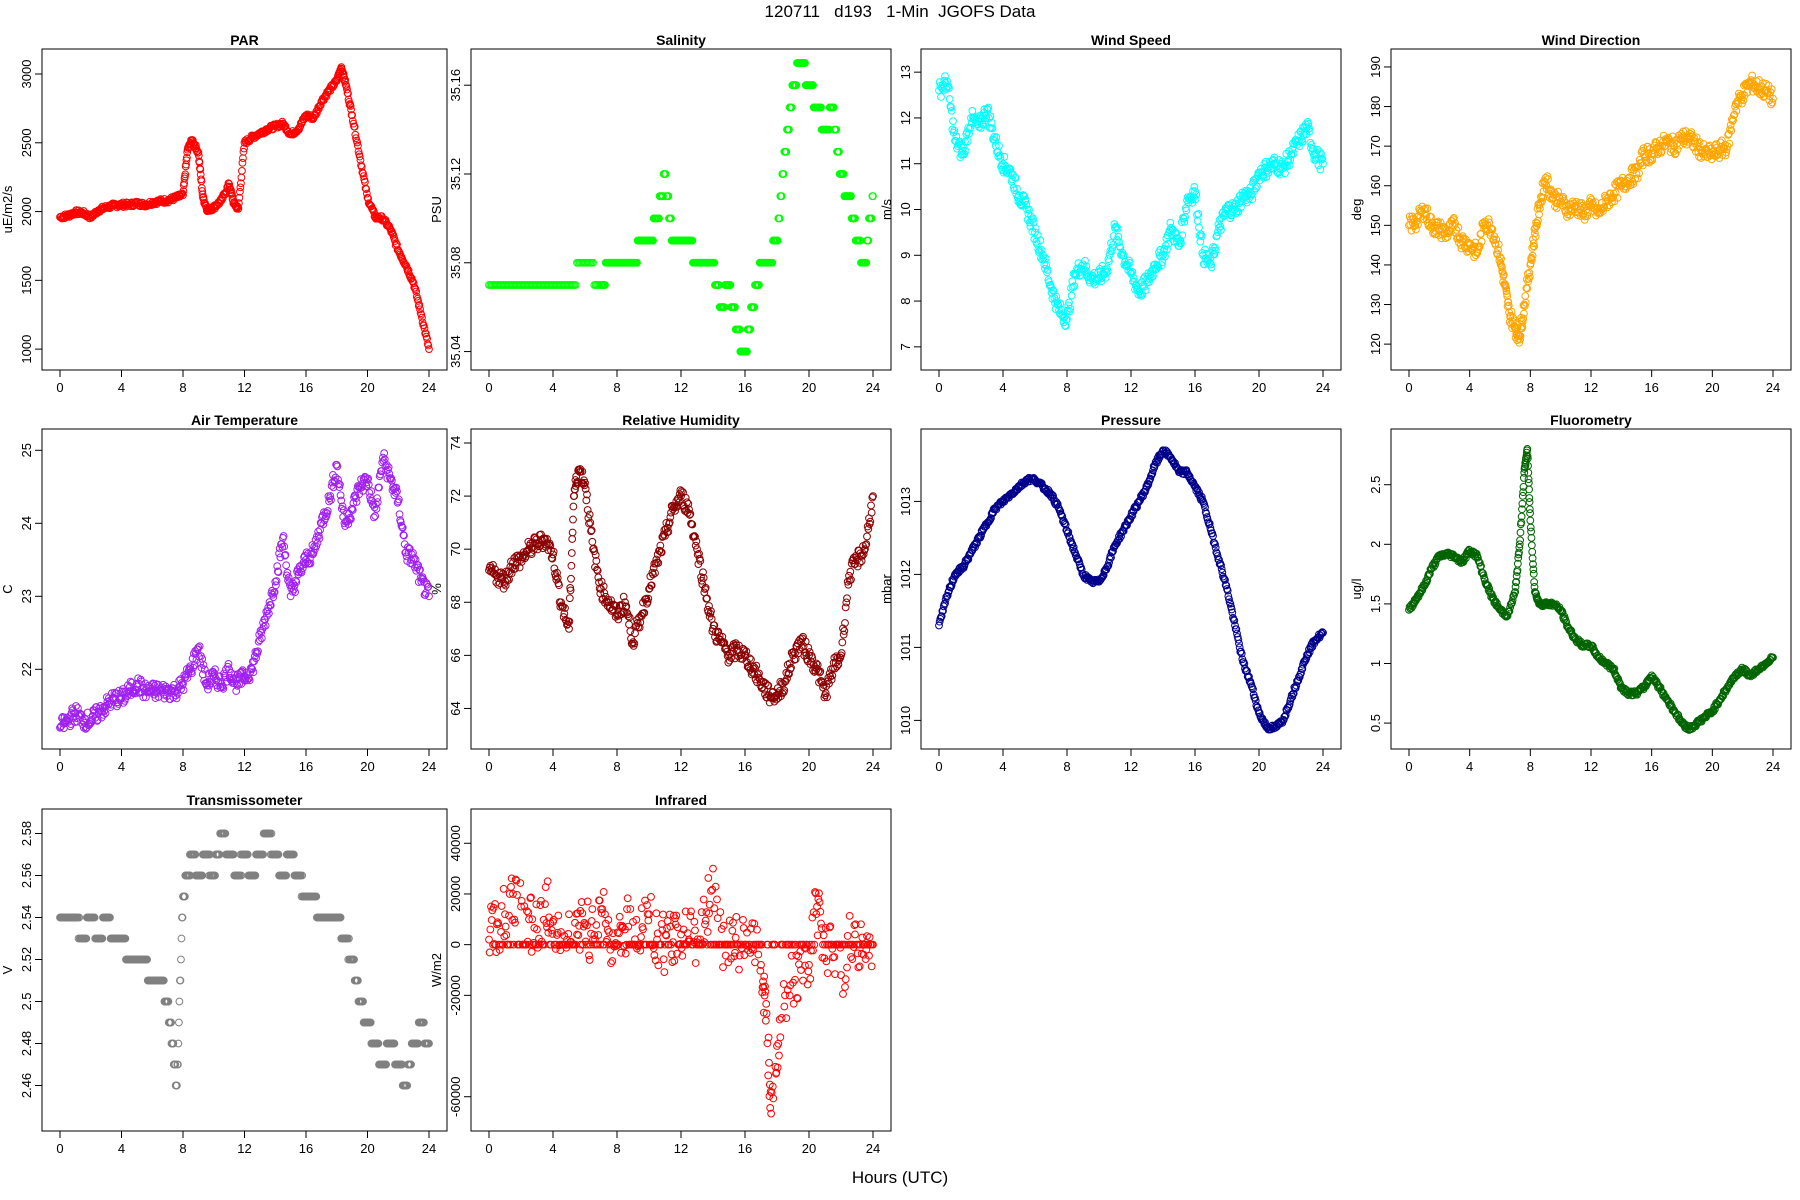 This screenshot has width=1800, height=1200. Describe the element at coordinates (245, 800) in the screenshot. I see `panel-title: Transmissometer` at that location.